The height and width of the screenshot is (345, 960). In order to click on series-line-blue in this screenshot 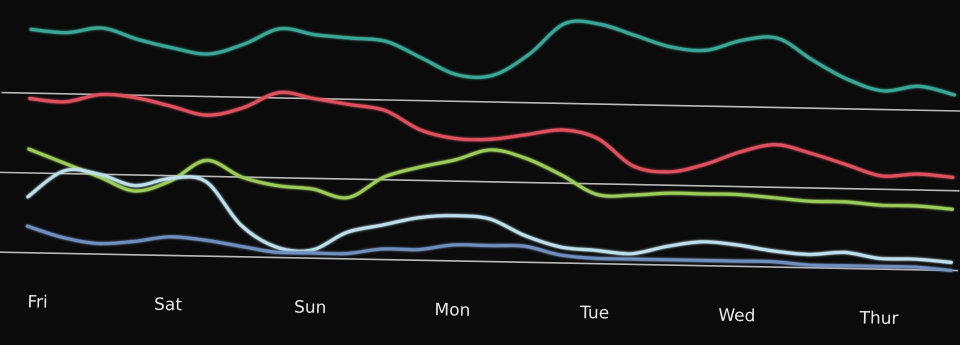, I will do `click(489, 248)`.